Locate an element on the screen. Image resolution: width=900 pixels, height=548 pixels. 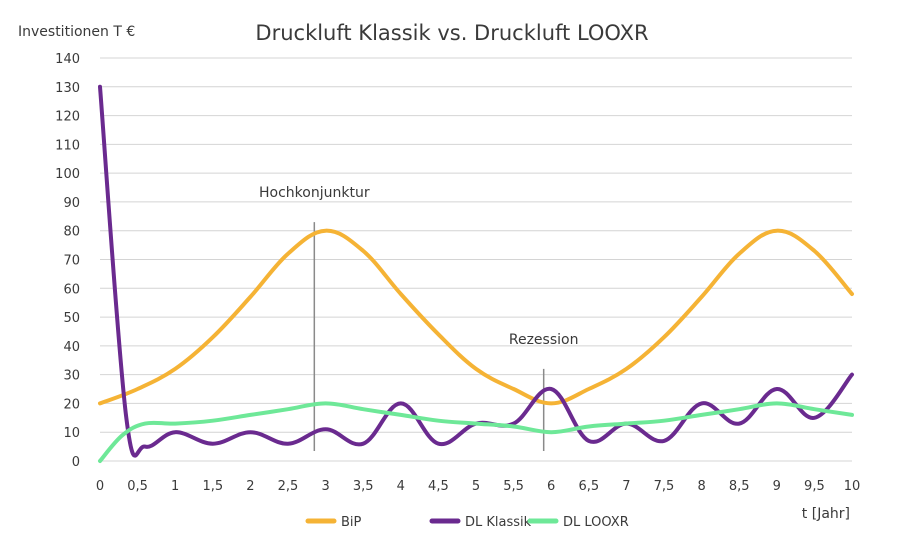
y-tick-labels: 0 10 20 30 40 50 60 70 80 90 100 110 120 130 140 is located at coordinates (67, 261).